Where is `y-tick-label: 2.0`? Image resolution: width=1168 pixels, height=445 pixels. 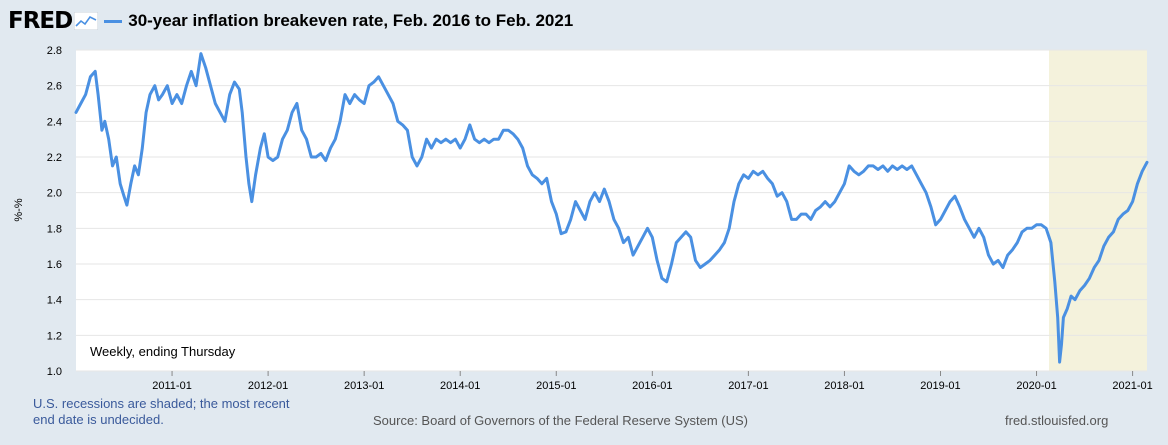 y-tick-label: 2.0 is located at coordinates (54, 194).